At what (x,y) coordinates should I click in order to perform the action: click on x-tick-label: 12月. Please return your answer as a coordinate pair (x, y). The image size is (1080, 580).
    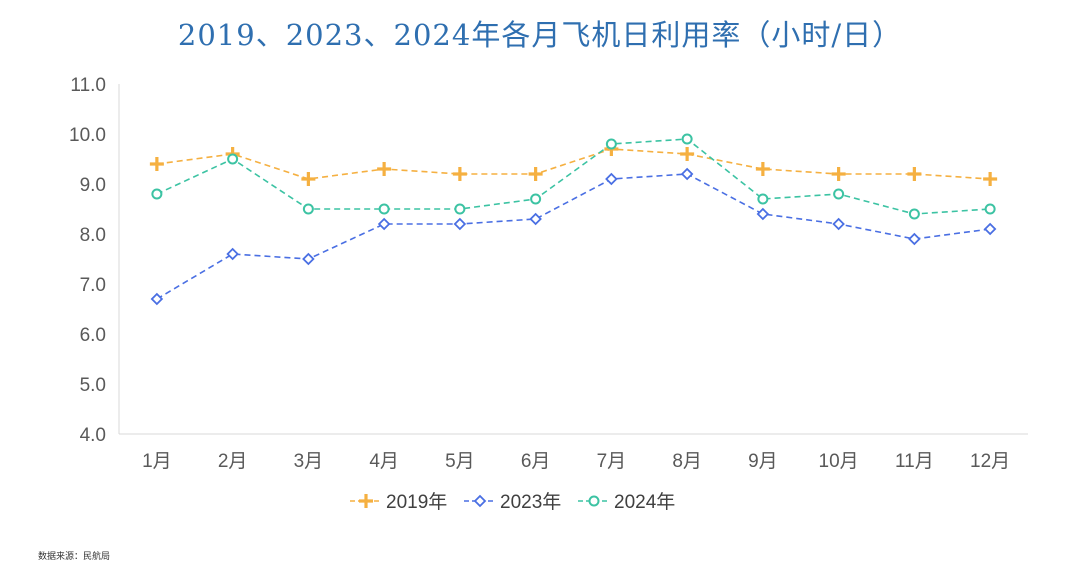
    Looking at the image, I should click on (990, 461).